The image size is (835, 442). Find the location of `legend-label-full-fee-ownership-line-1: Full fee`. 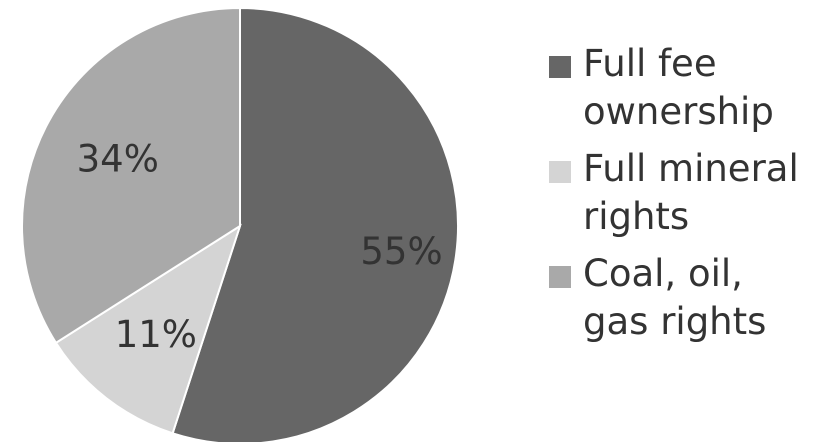

legend-label-full-fee-ownership-line-1: Full fee is located at coordinates (650, 63).